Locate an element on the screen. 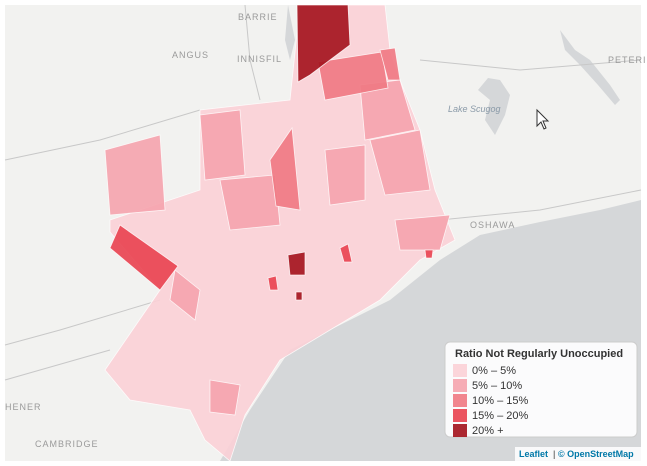 This screenshot has height=466, width=647. legend-label: 20% + is located at coordinates (488, 431).